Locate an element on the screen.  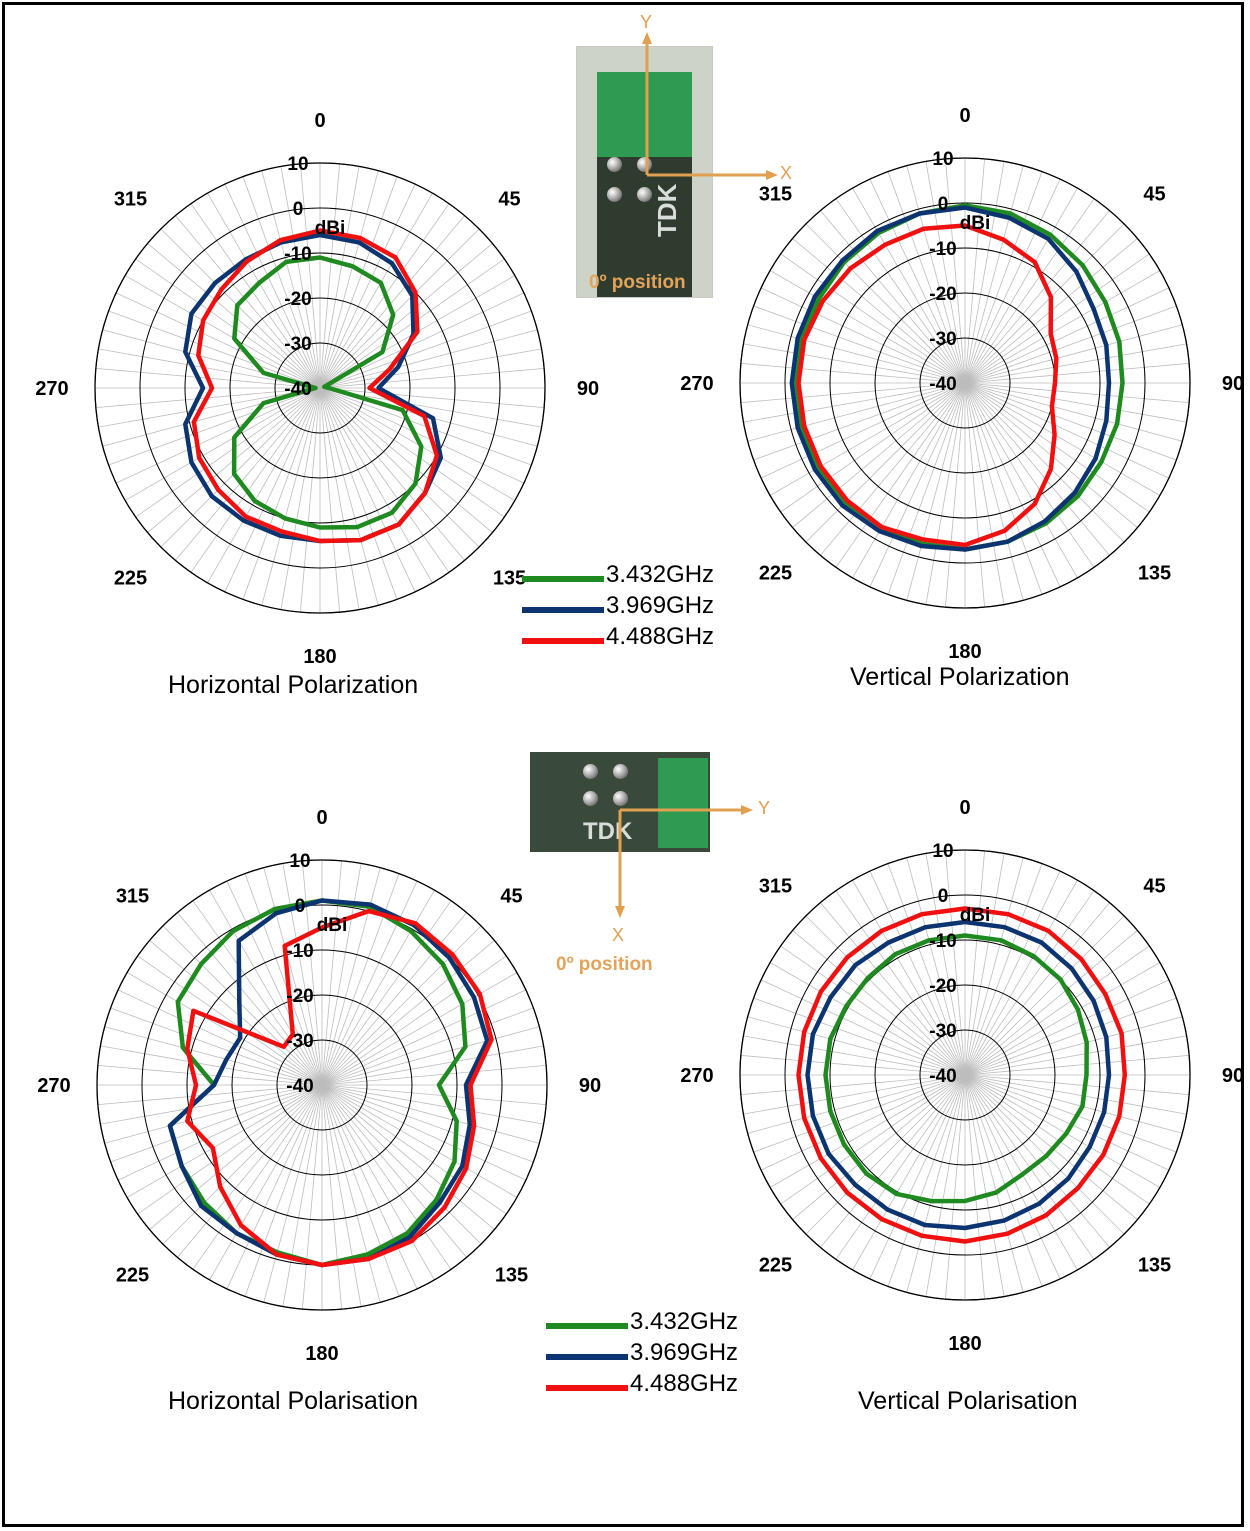
chart-title: Horizontal Polarization is located at coordinates (293, 685).